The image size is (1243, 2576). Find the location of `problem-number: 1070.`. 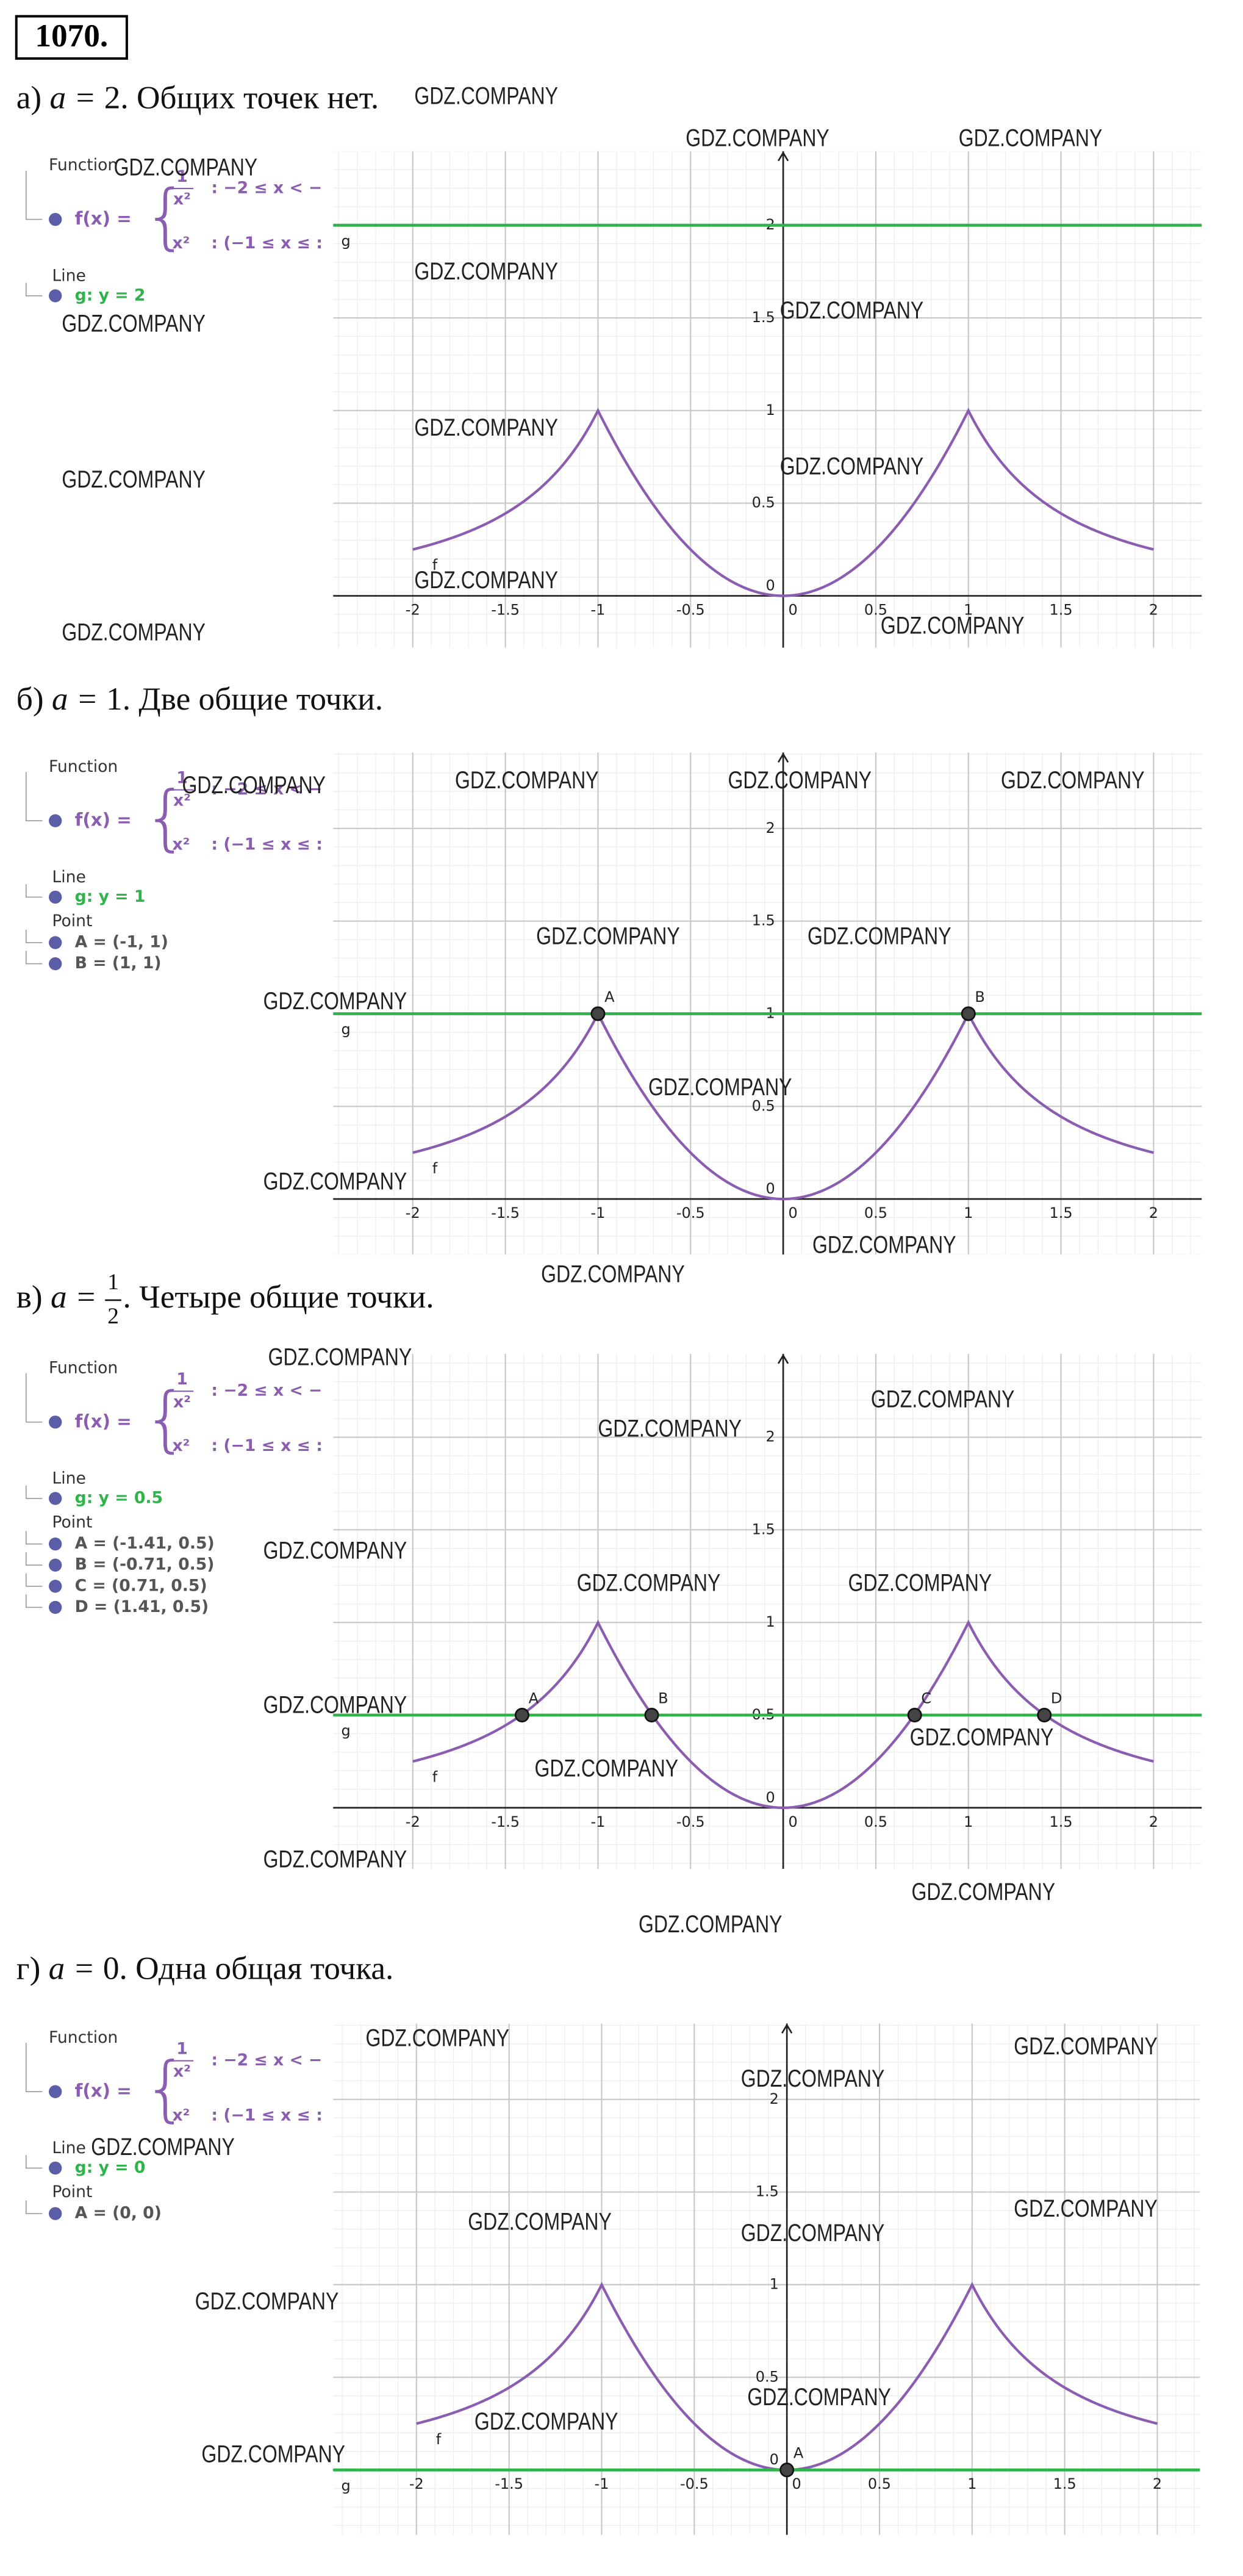

problem-number: 1070. is located at coordinates (72, 36).